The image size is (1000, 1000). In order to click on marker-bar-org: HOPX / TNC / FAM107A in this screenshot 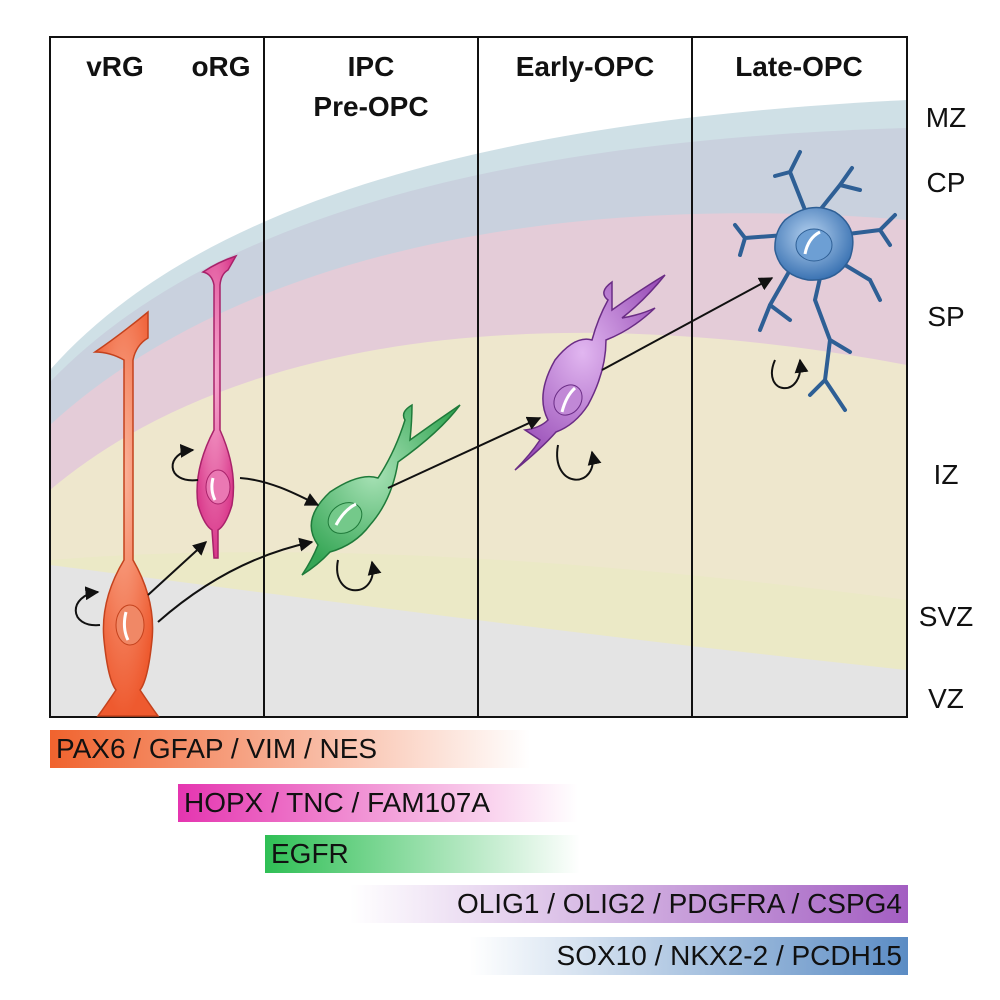, I will do `click(378, 803)`.